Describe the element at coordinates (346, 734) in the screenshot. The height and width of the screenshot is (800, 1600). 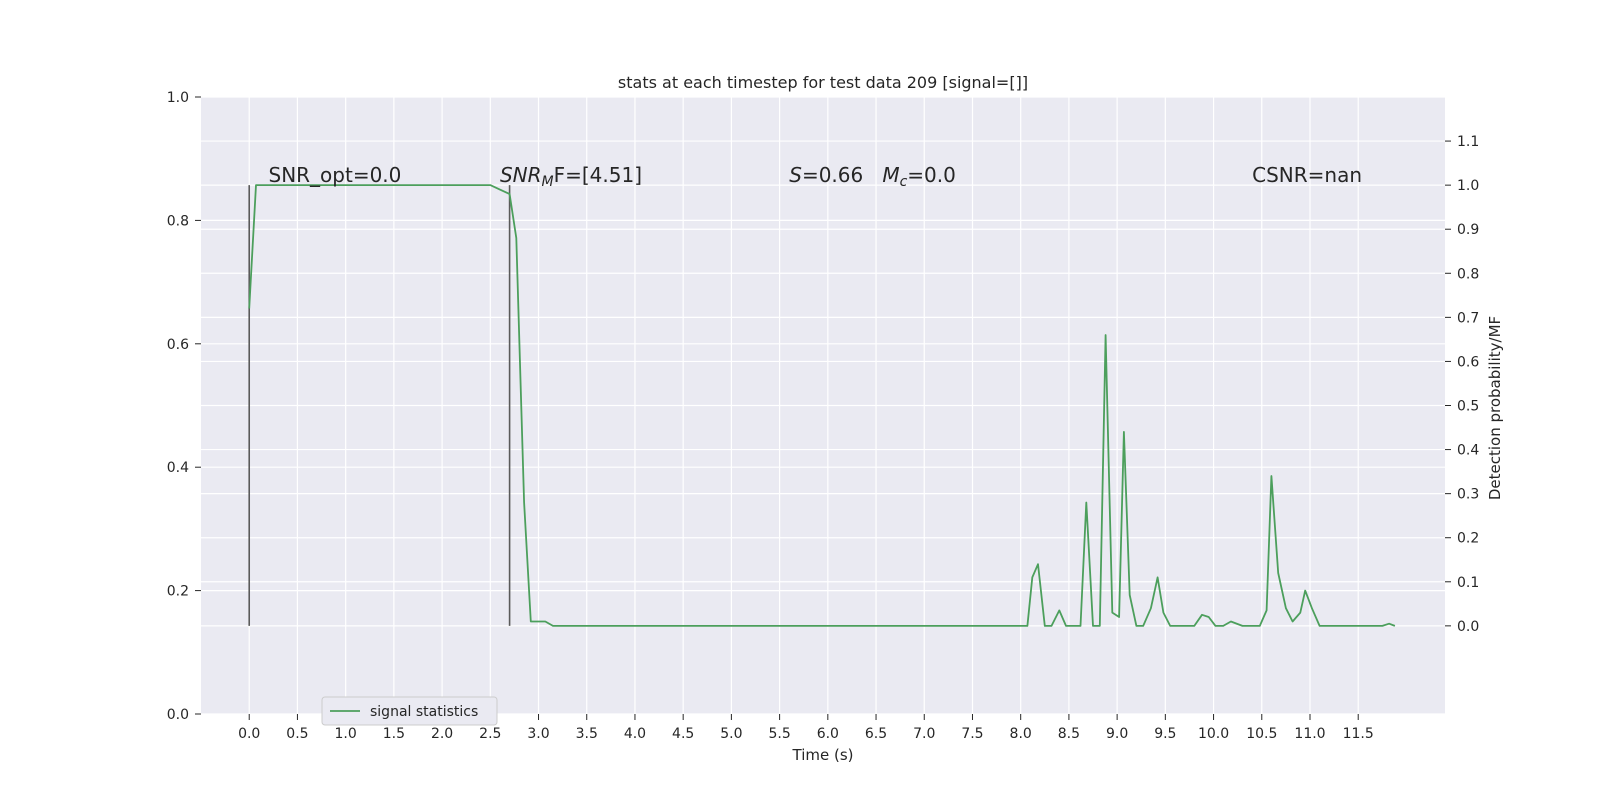
I see `x-tick-label: 1.0` at that location.